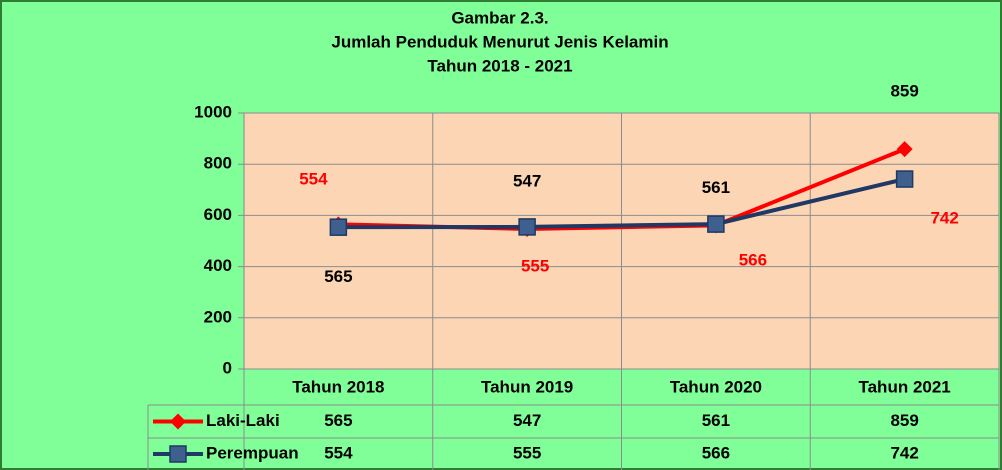 The height and width of the screenshot is (470, 1002). Describe the element at coordinates (904, 452) in the screenshot. I see `table-cell: 742` at that location.